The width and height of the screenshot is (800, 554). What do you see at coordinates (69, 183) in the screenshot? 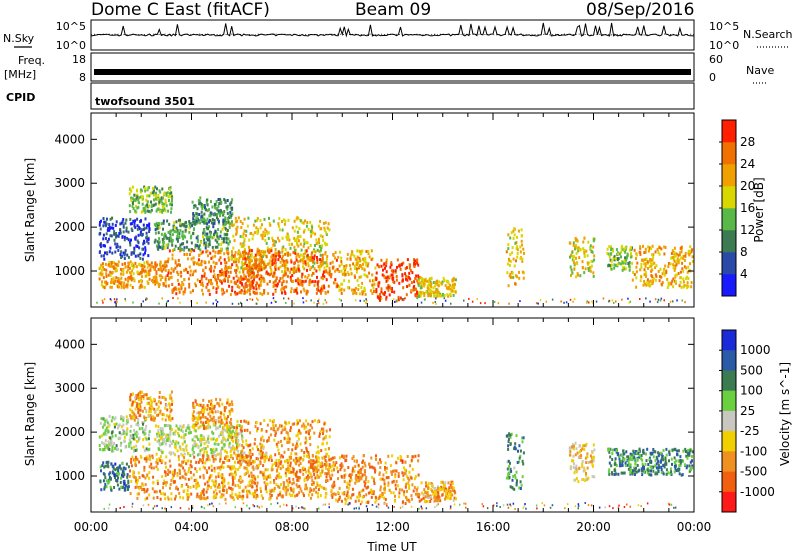
I see `y-tick-label: 3000` at bounding box center [69, 183].